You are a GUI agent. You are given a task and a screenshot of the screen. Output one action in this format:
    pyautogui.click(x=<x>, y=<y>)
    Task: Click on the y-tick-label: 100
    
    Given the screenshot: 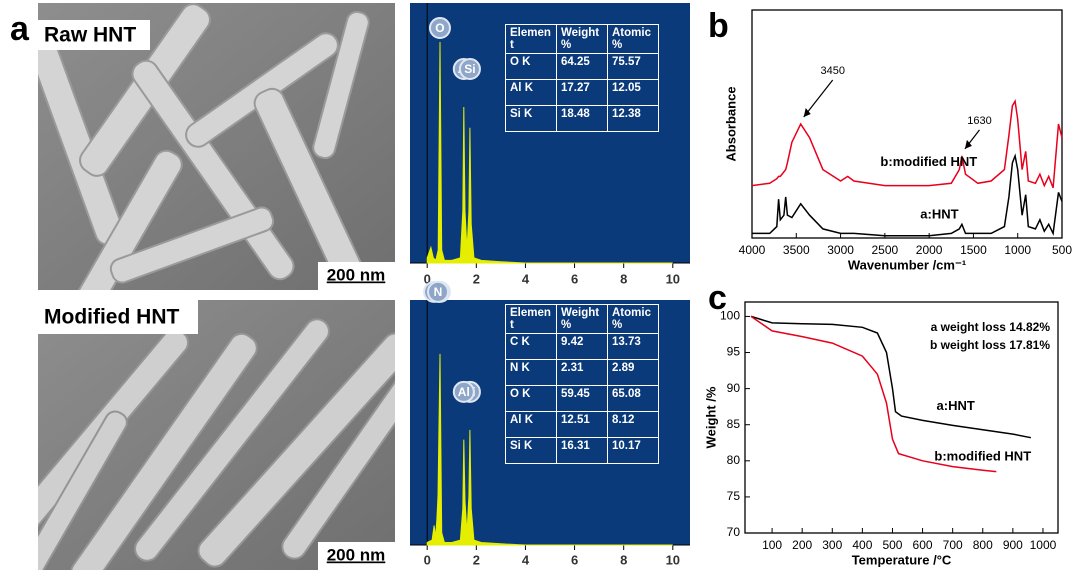 What is the action you would take?
    pyautogui.click(x=730, y=316)
    